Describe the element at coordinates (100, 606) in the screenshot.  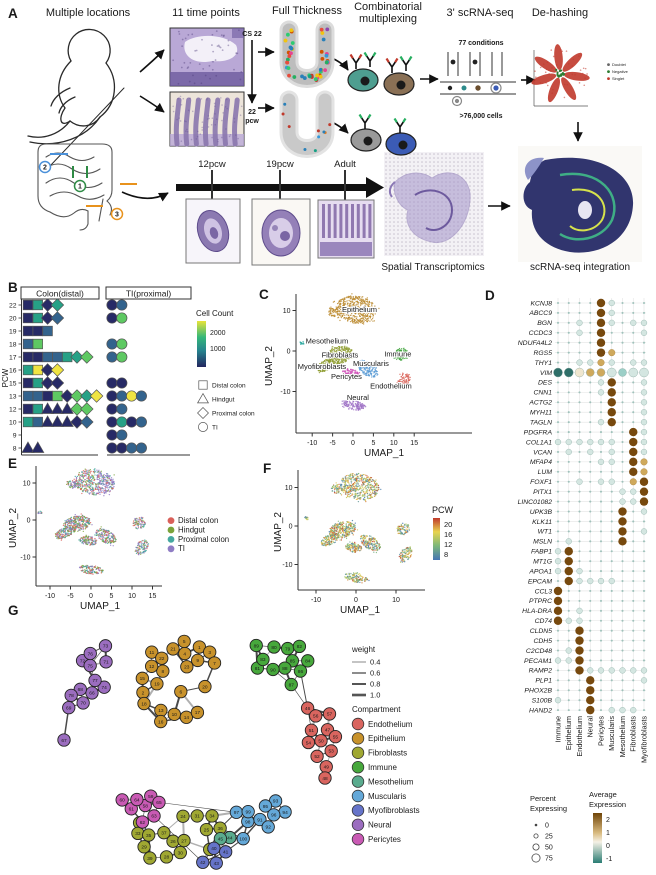
I see `umap1-axis-label: UMAP_1` at that location.